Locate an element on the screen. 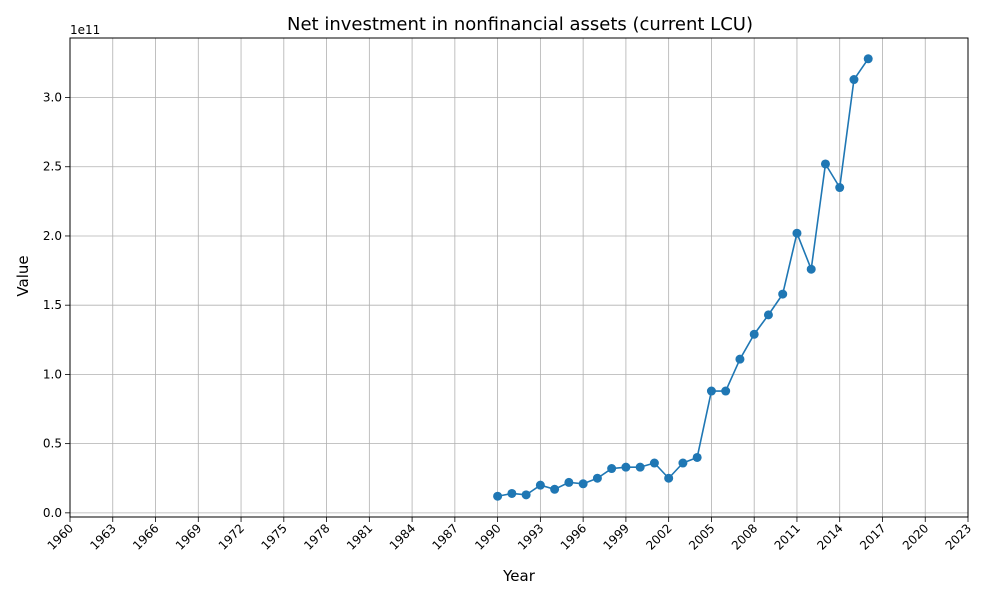 Image resolution: width=1000 pixels, height=604 pixels. y-tick-label: 0.0 is located at coordinates (52, 513).